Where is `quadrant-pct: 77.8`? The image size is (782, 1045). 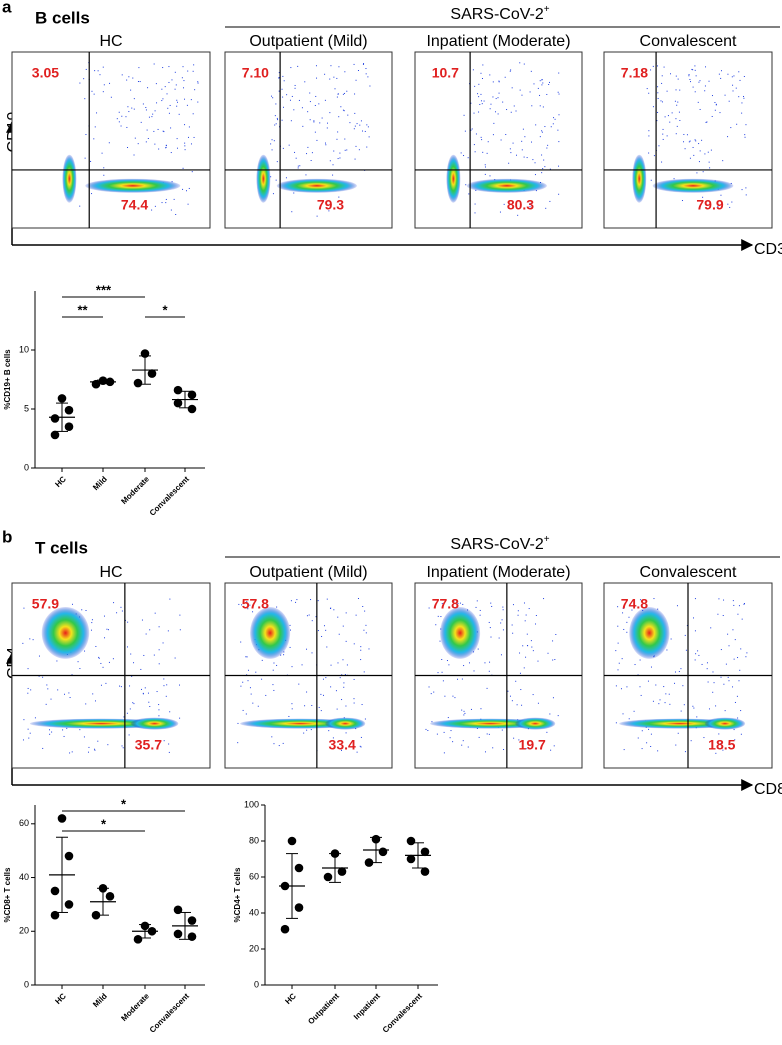 quadrant-pct: 77.8 is located at coordinates (445, 604).